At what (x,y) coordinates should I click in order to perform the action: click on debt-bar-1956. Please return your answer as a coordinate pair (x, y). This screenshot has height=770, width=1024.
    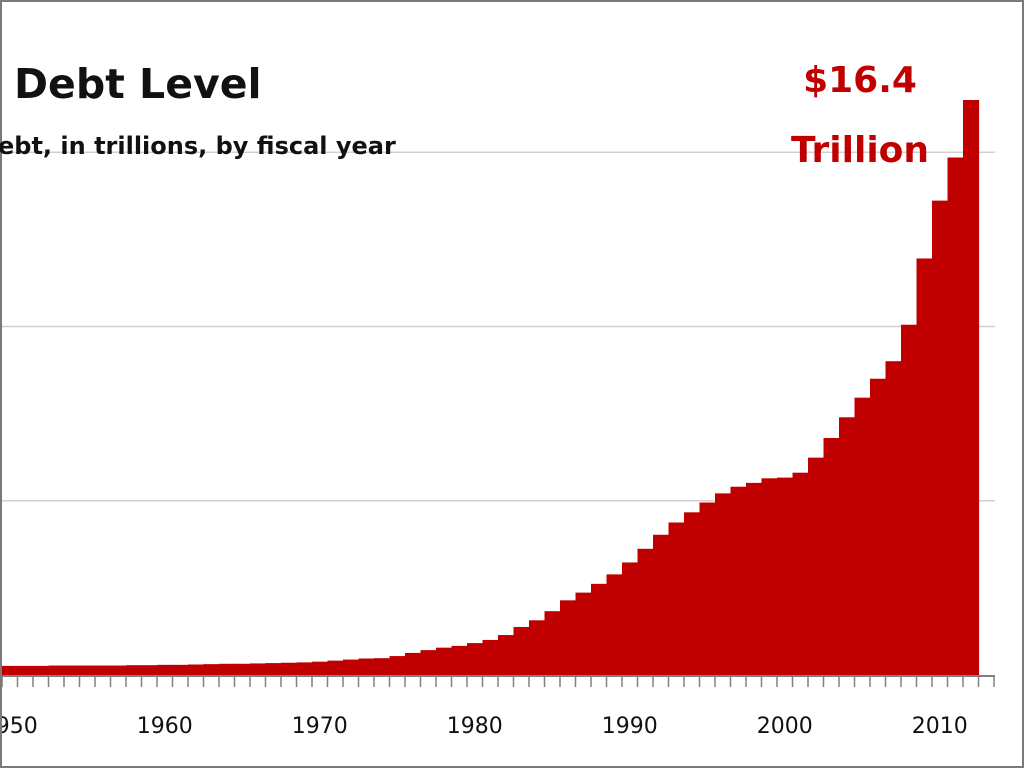
    Looking at the image, I should click on (103, 670).